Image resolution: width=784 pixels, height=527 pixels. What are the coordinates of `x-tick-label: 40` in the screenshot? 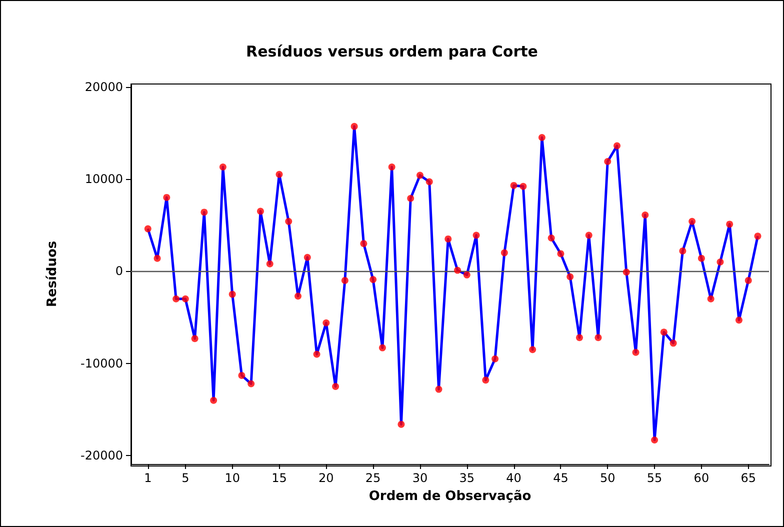 It's located at (514, 478).